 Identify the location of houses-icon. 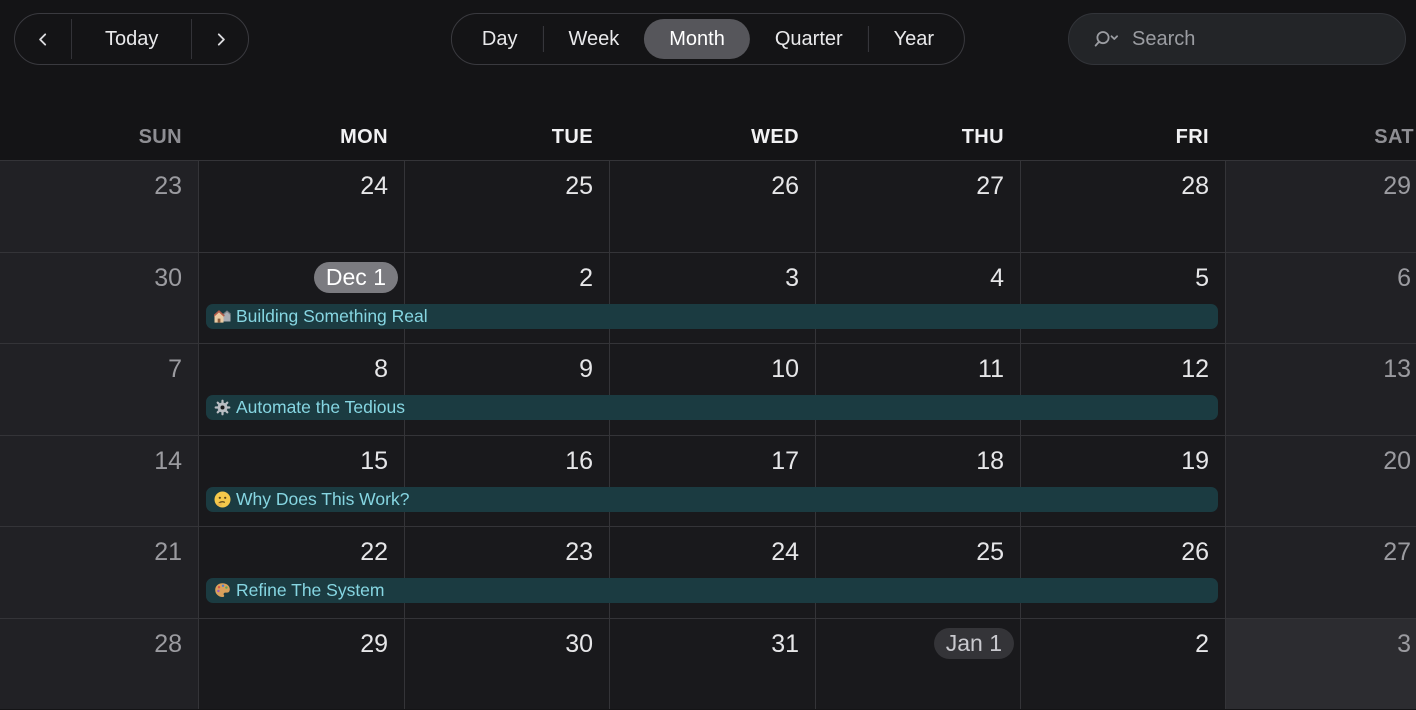
(222, 316).